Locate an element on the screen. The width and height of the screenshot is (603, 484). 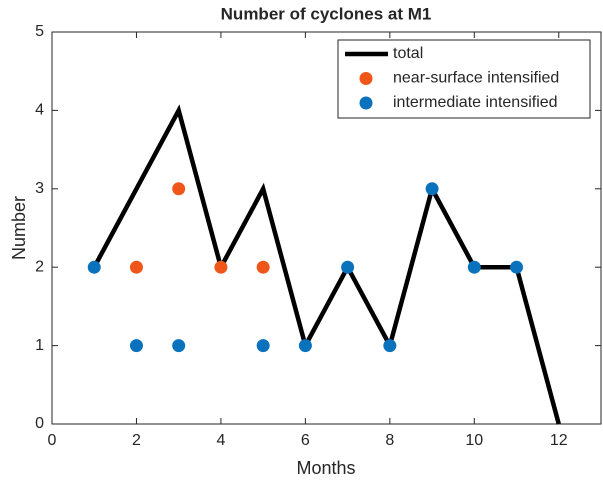
legend-label: near-surface intensified is located at coordinates (476, 78).